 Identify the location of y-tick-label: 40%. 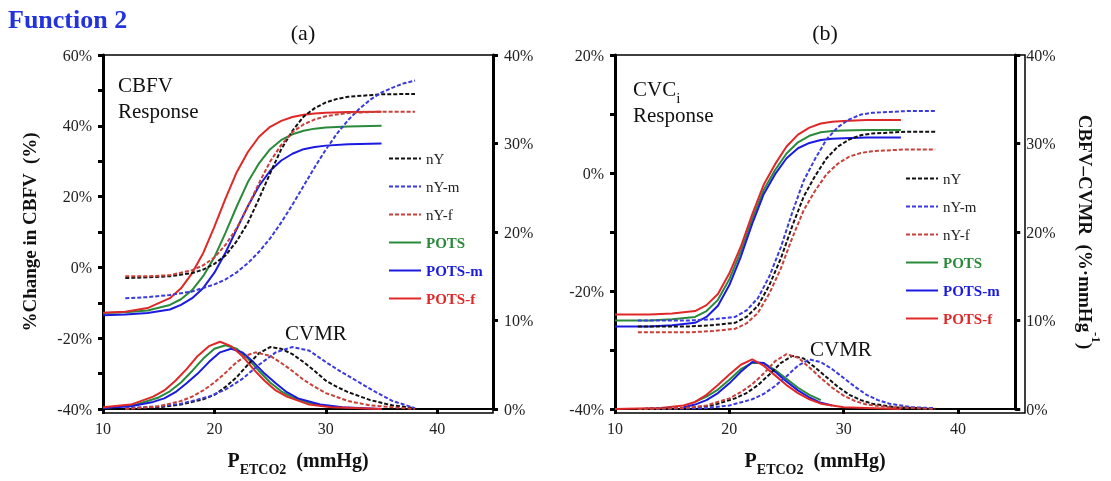
(77, 126).